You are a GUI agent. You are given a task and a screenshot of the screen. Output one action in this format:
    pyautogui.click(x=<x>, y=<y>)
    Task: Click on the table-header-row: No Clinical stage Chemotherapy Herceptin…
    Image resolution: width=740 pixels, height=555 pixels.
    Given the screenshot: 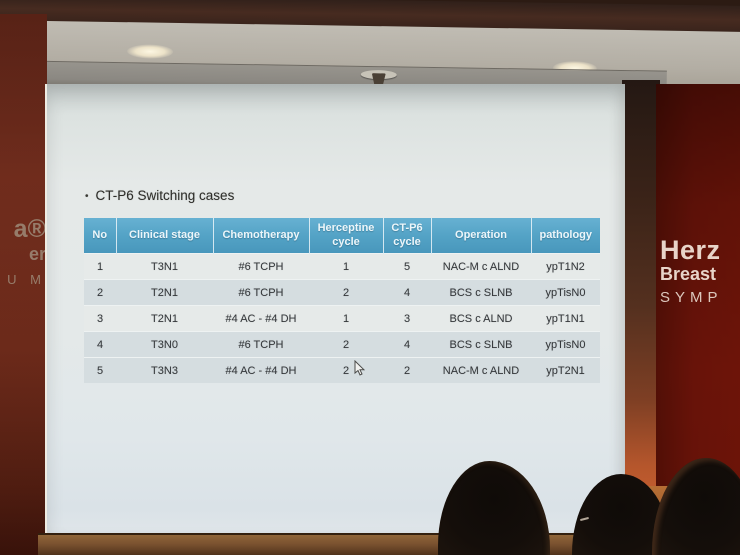 What is the action you would take?
    pyautogui.click(x=342, y=236)
    